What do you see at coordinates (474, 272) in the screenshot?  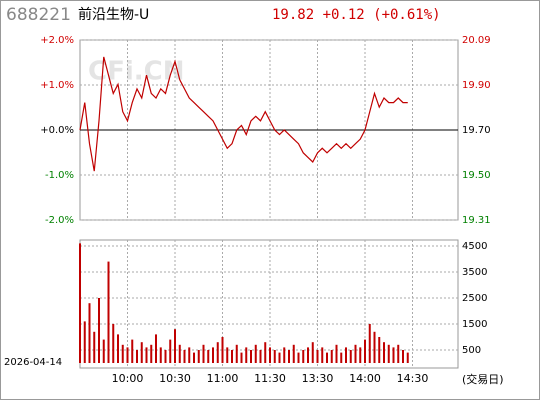 I see `y-tick-label: 3500` at bounding box center [474, 272].